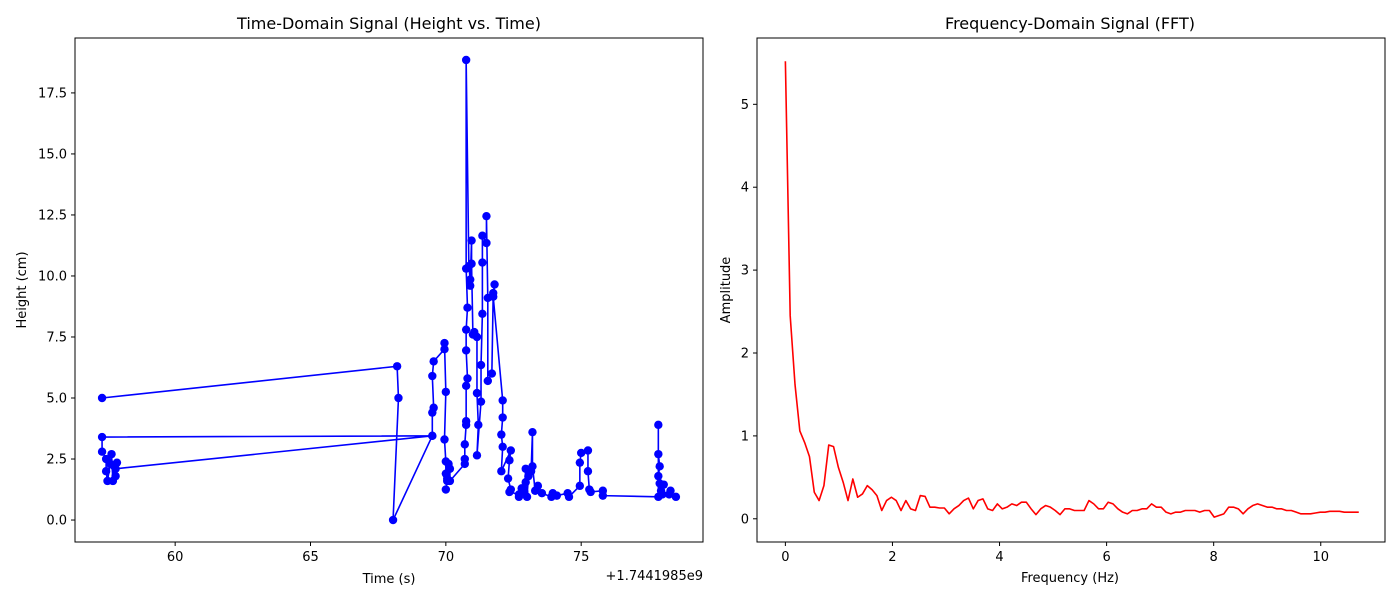  Describe the element at coordinates (749, 312) in the screenshot. I see `frequency-domain-y-ticks: 0 1 2 3 4 5` at that location.